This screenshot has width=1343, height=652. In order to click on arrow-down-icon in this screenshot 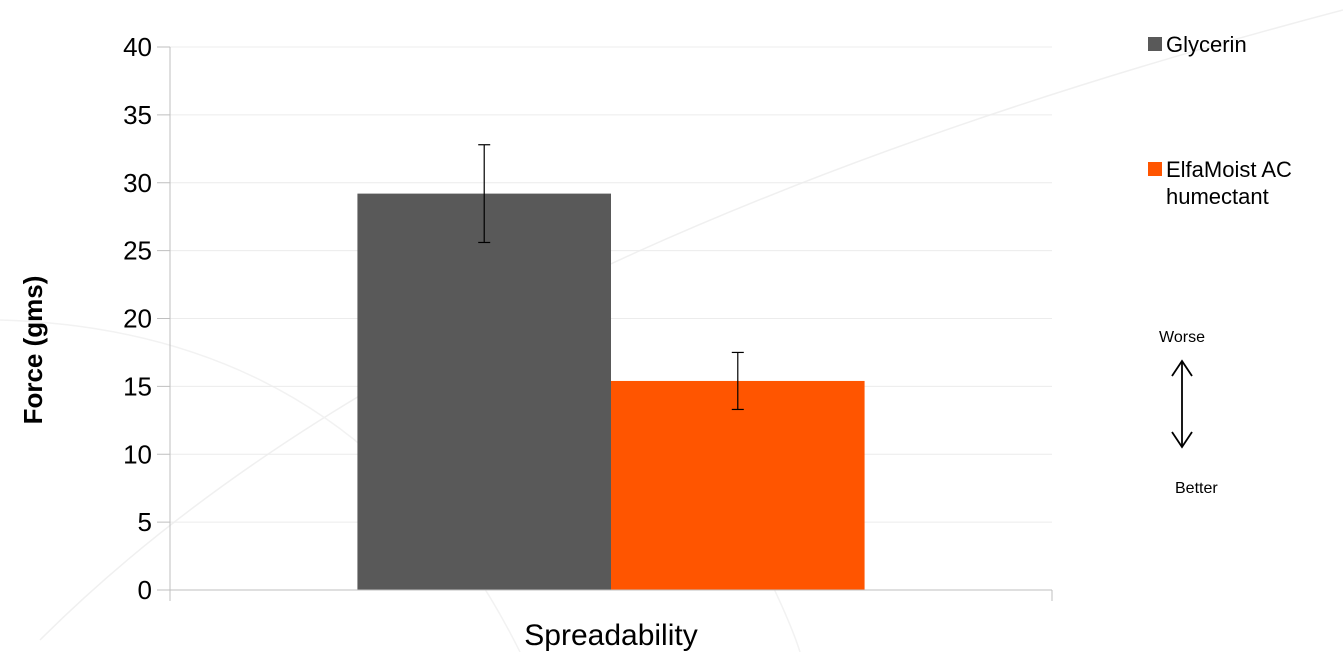, I will do `click(1182, 440)`.